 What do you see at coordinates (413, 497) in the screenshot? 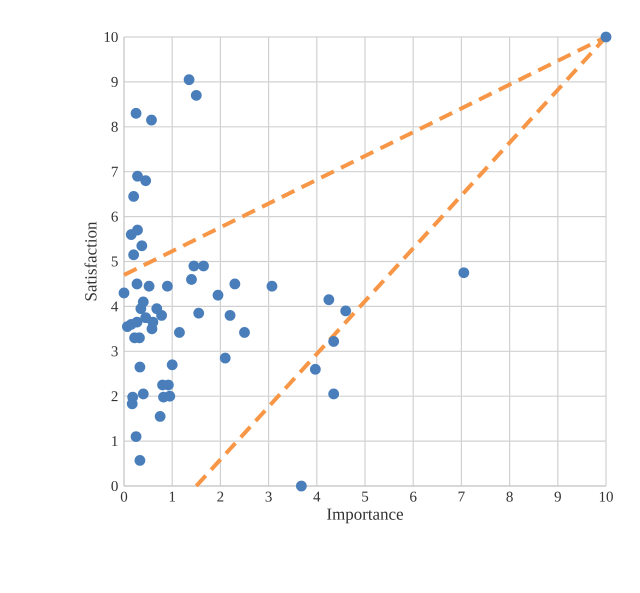
I see `x-tick-label: 6` at bounding box center [413, 497].